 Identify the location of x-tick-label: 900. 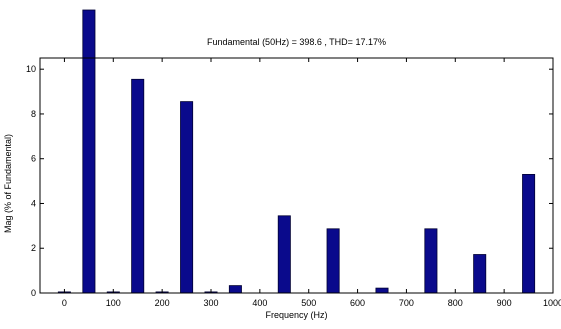
(504, 303).